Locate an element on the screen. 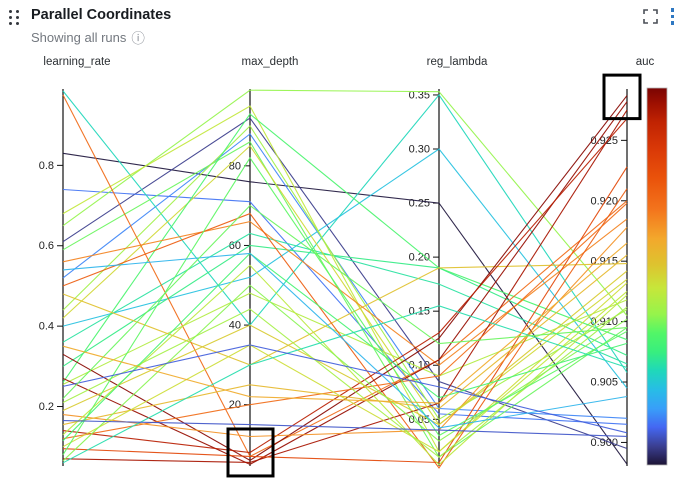  axis-title-learning_rate: learning_rate is located at coordinates (76, 62).